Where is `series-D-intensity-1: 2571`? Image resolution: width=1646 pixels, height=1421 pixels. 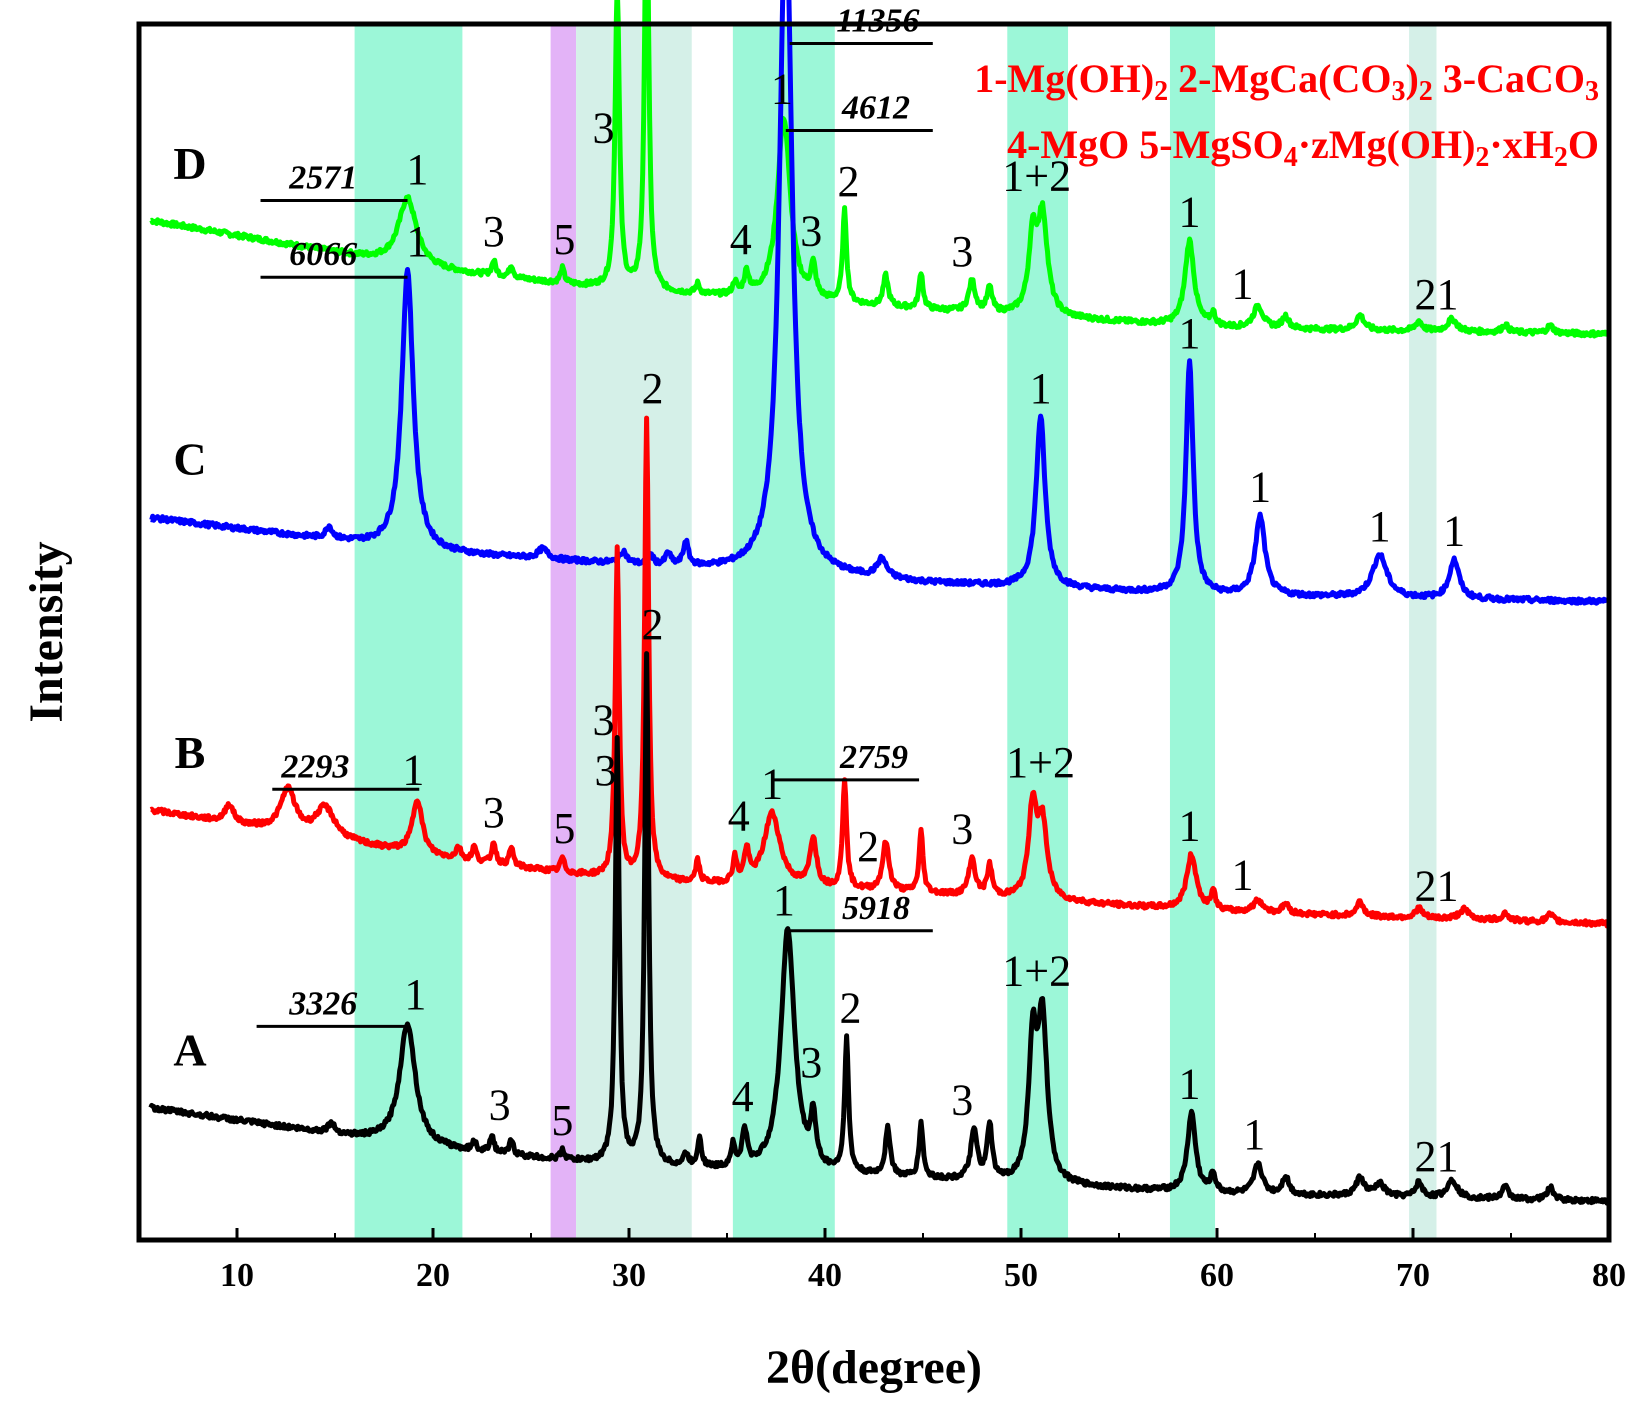 series-D-intensity-1: 2571 is located at coordinates (322, 177).